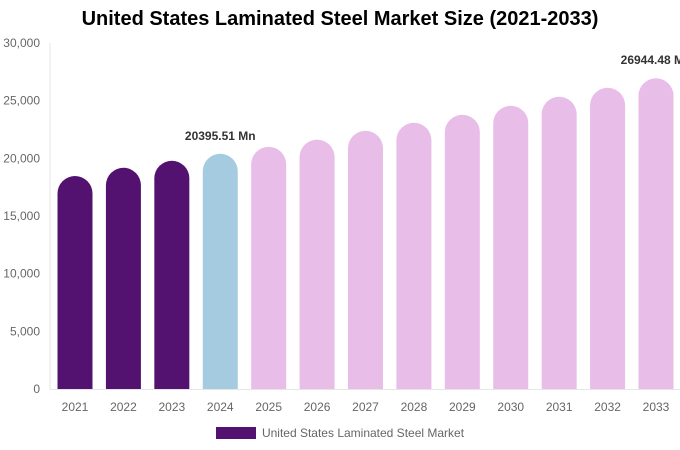 This screenshot has width=680, height=450. I want to click on bar-2029, so click(462, 251).